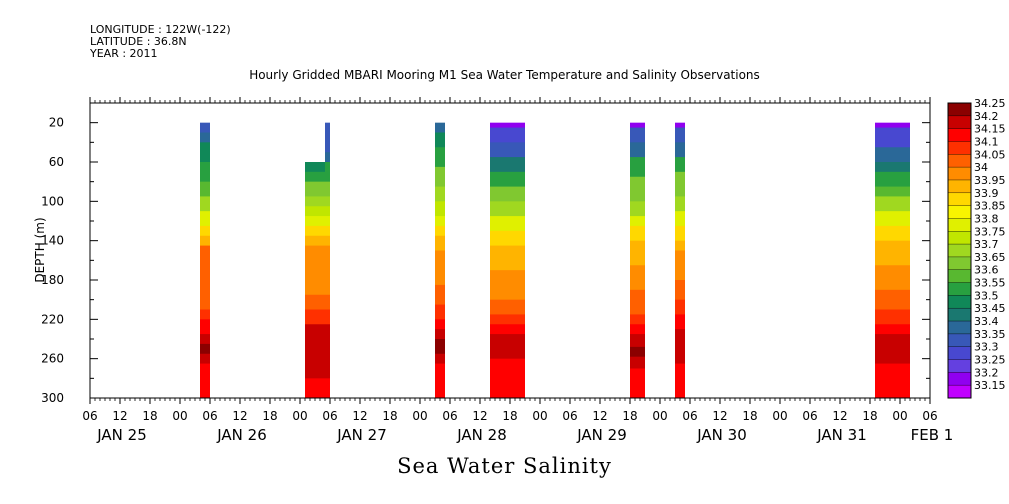 The height and width of the screenshot is (504, 1009). Describe the element at coordinates (990, 334) in the screenshot. I see `colorbar-label: 33.35` at that location.